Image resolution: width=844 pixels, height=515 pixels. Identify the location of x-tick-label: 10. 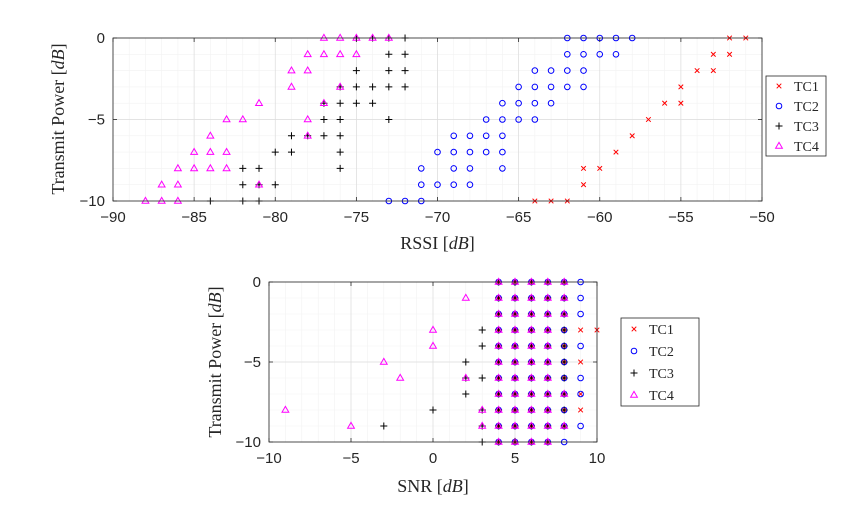
(597, 458).